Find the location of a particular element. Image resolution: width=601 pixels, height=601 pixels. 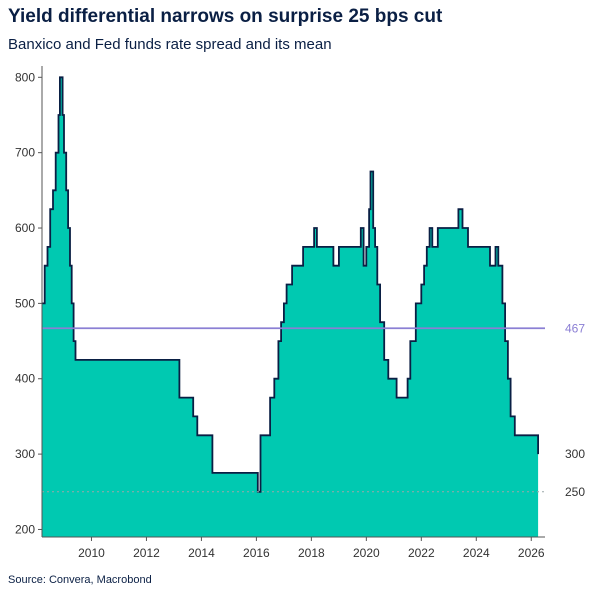

mean-label: 467 is located at coordinates (575, 328).